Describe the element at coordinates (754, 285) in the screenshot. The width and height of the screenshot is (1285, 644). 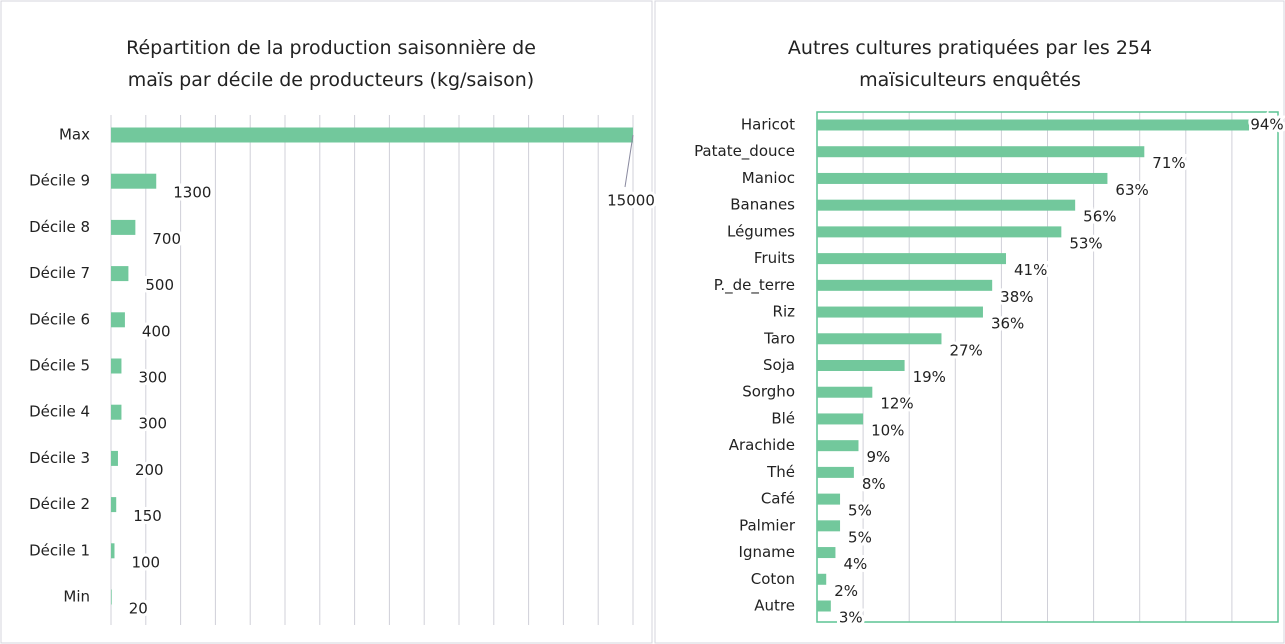
I see `category-label: P._de_terre` at that location.